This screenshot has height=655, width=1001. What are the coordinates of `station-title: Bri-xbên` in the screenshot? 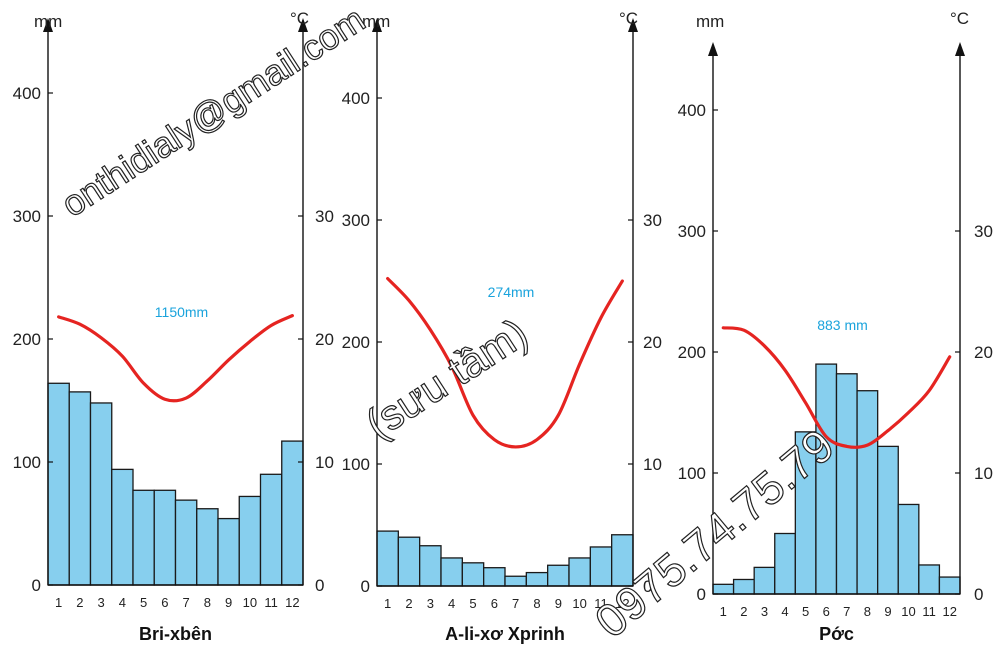 It's located at (175, 634).